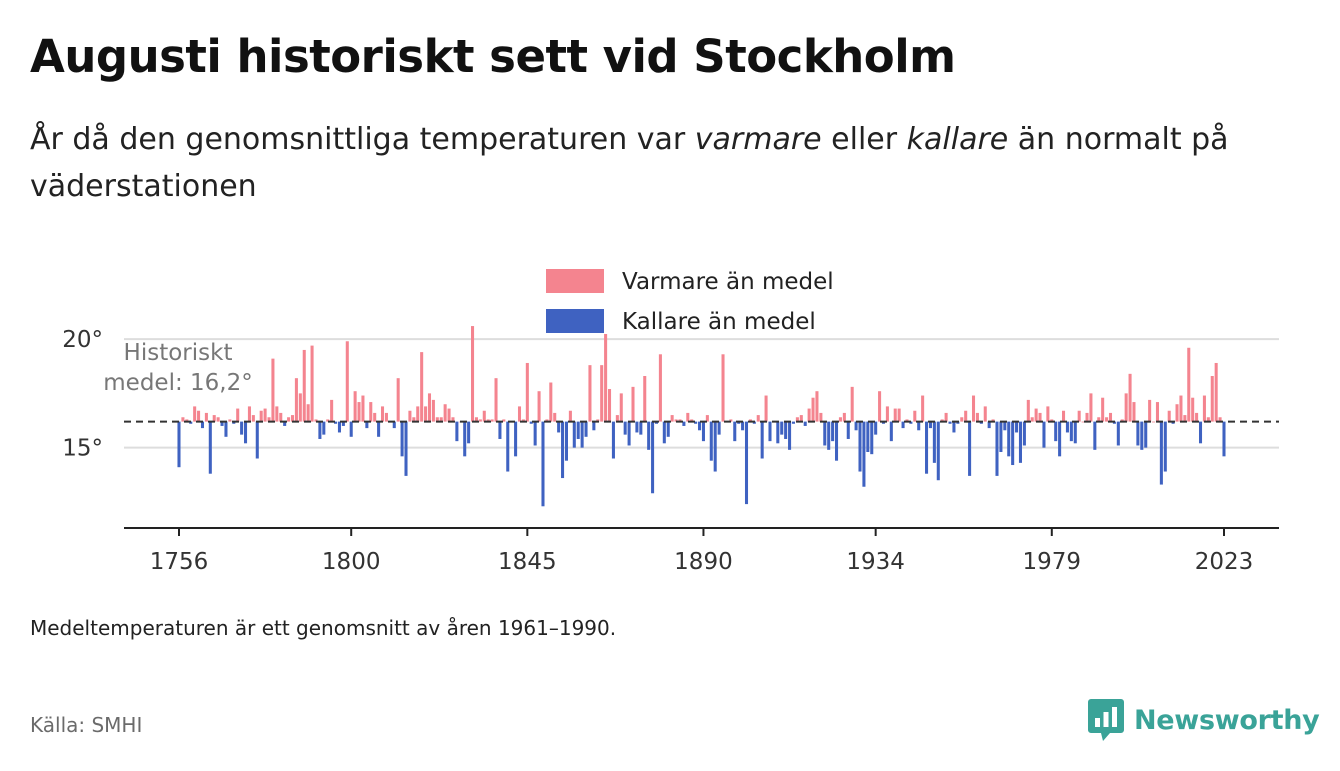  I want to click on baseline-label-line2: medel: 16,2°, so click(177, 383).